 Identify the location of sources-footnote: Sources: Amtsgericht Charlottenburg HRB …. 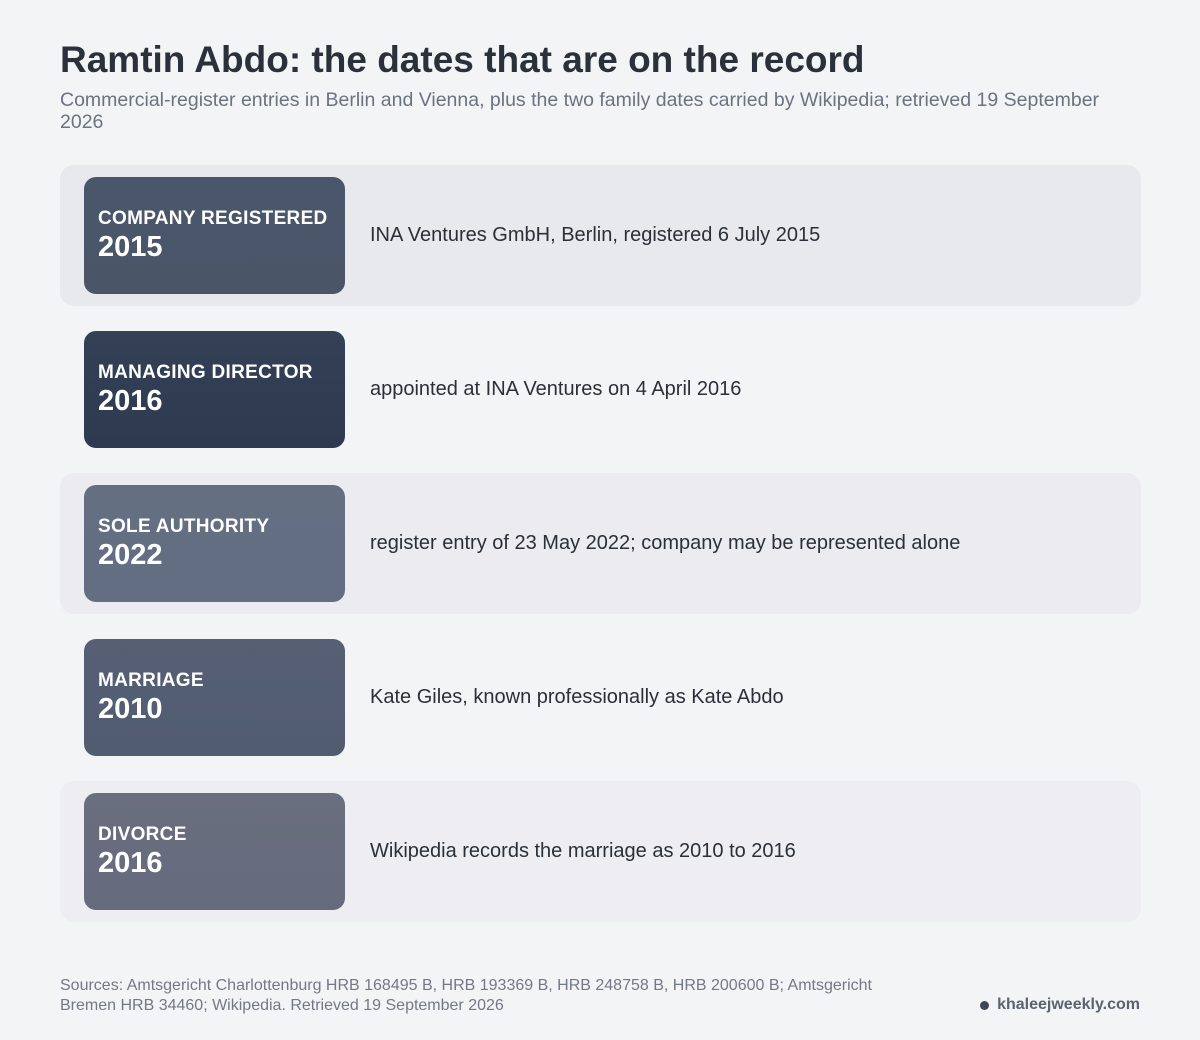
(466, 995).